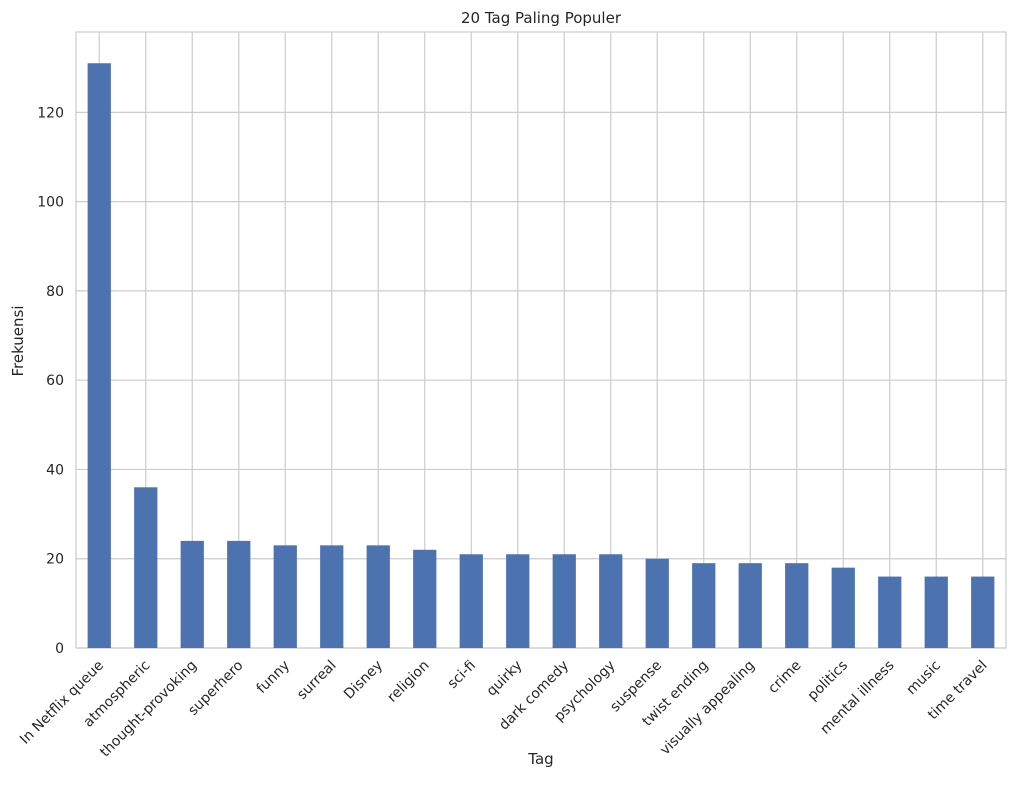 The height and width of the screenshot is (805, 1027). Describe the element at coordinates (462, 675) in the screenshot. I see `x-tick-label: sci-fi` at that location.